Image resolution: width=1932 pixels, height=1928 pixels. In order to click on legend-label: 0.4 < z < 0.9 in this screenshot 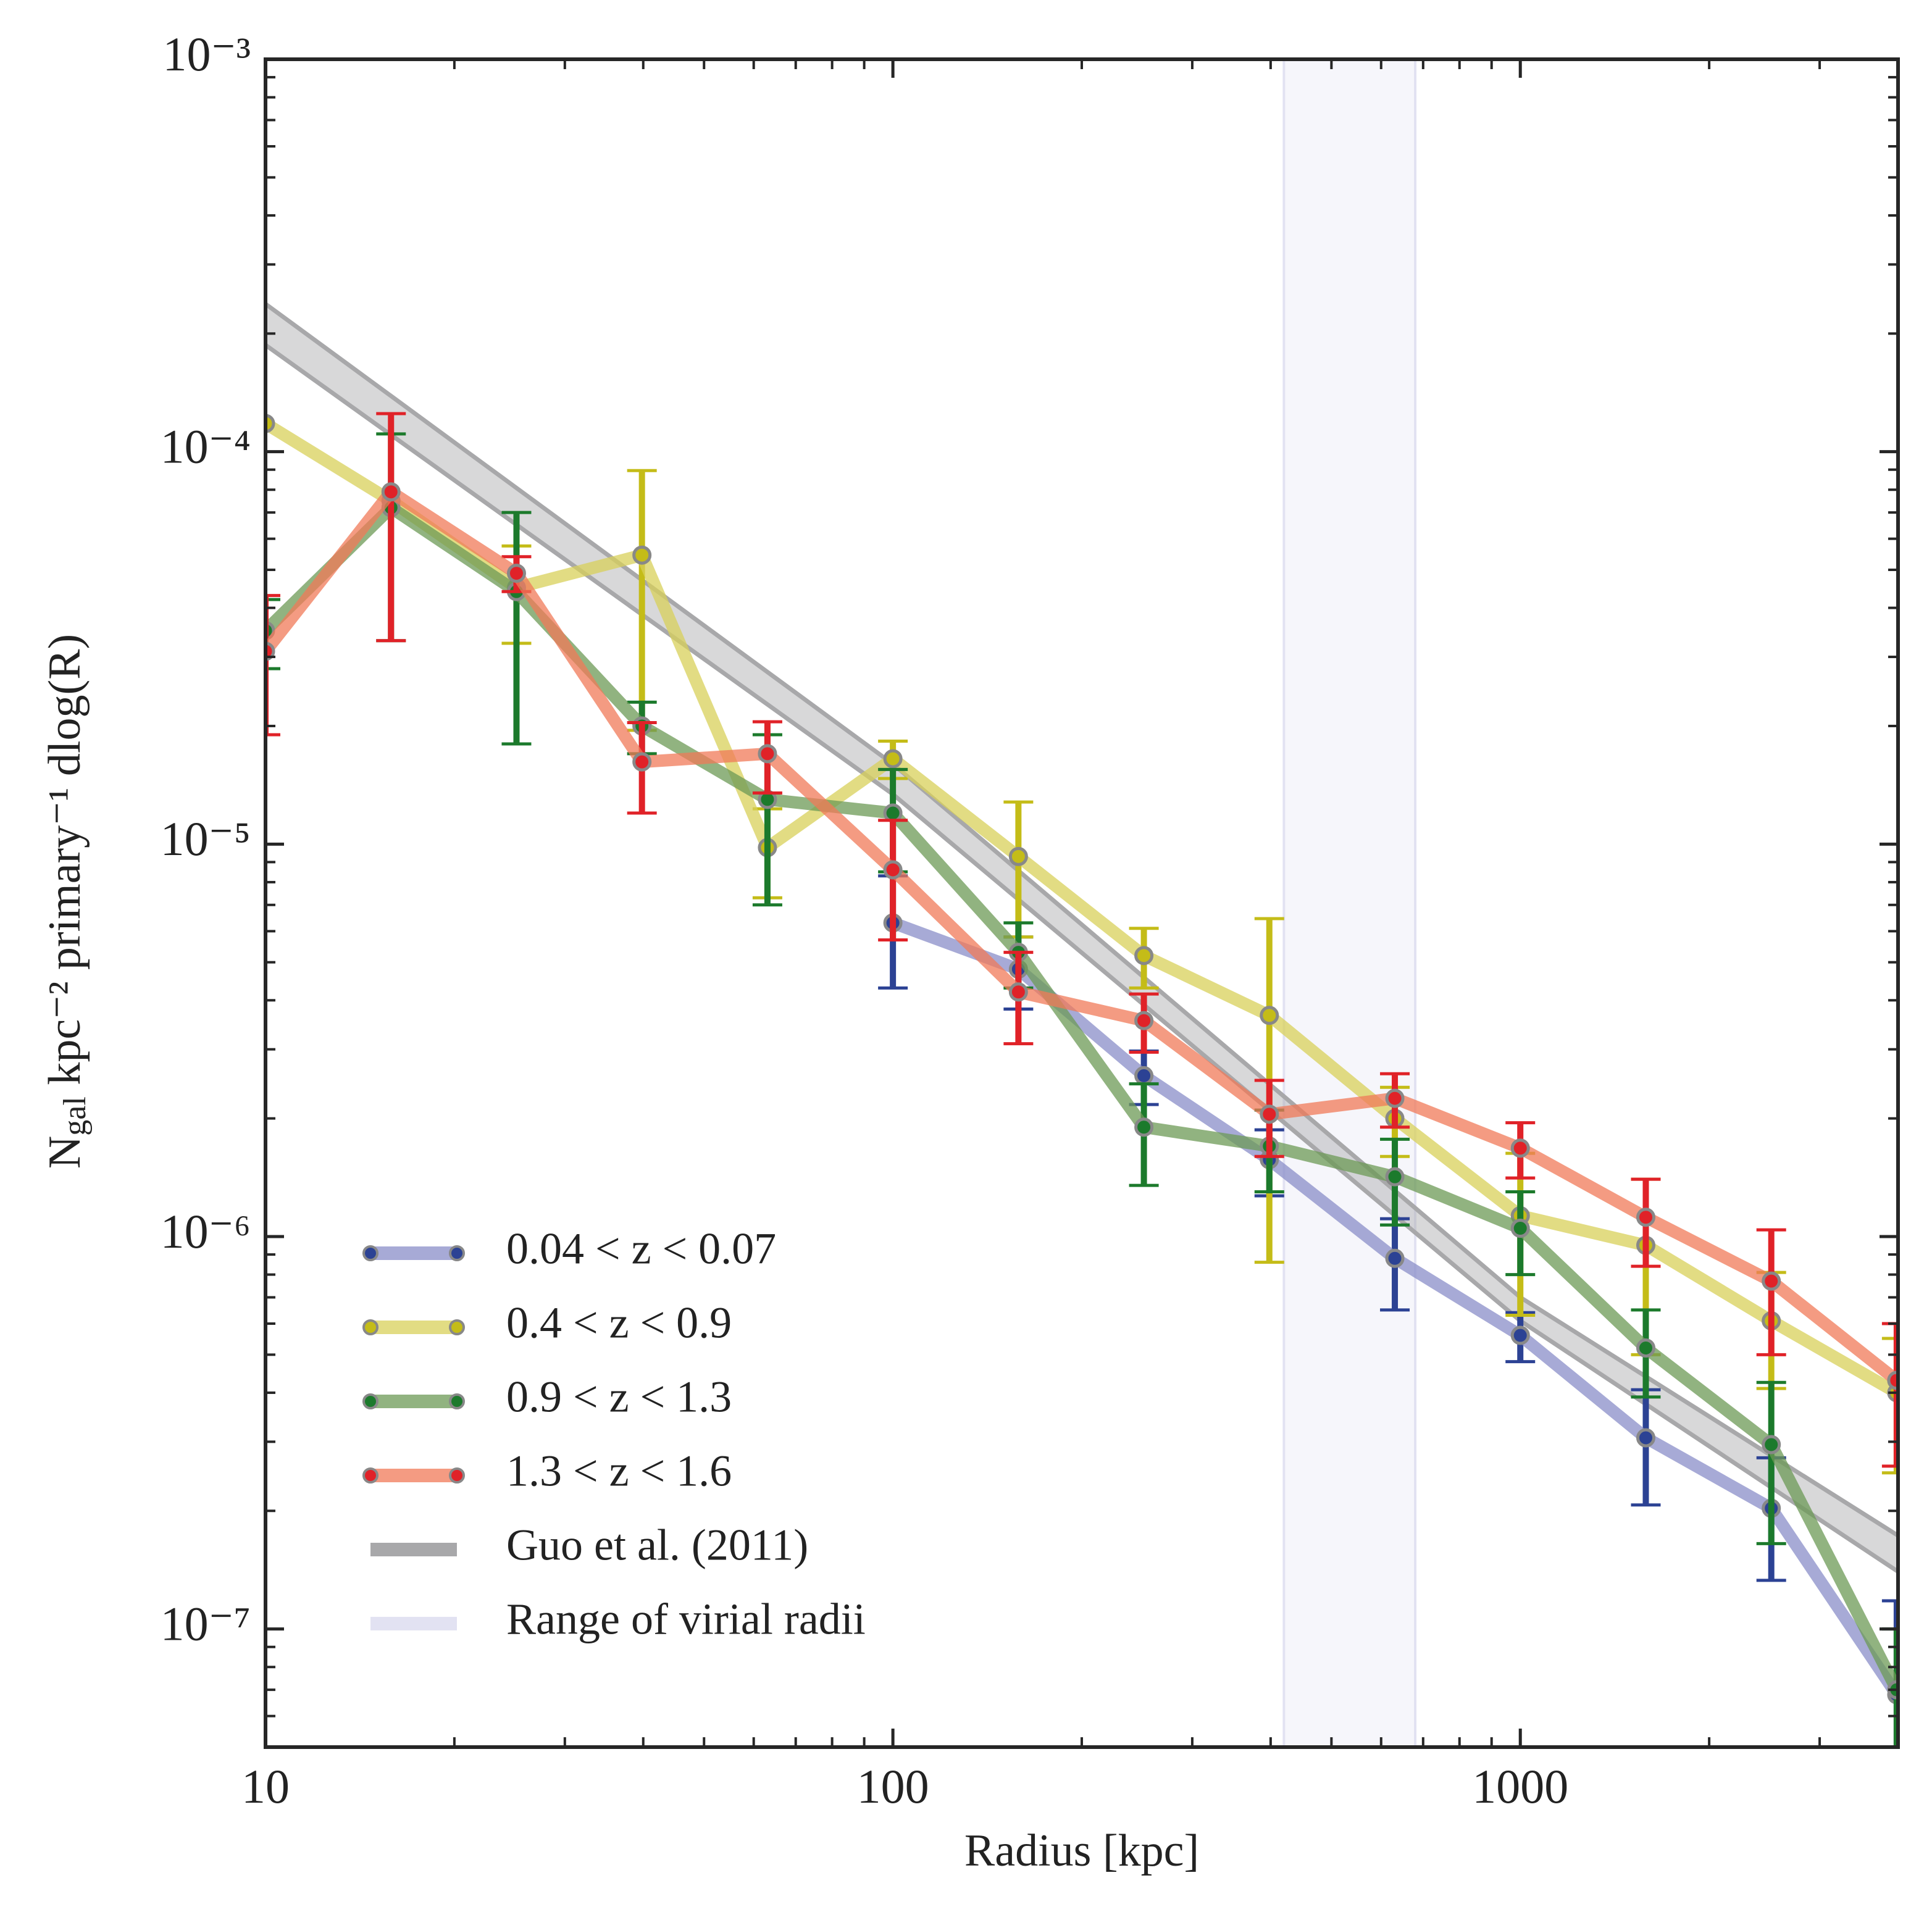, I will do `click(619, 1323)`.